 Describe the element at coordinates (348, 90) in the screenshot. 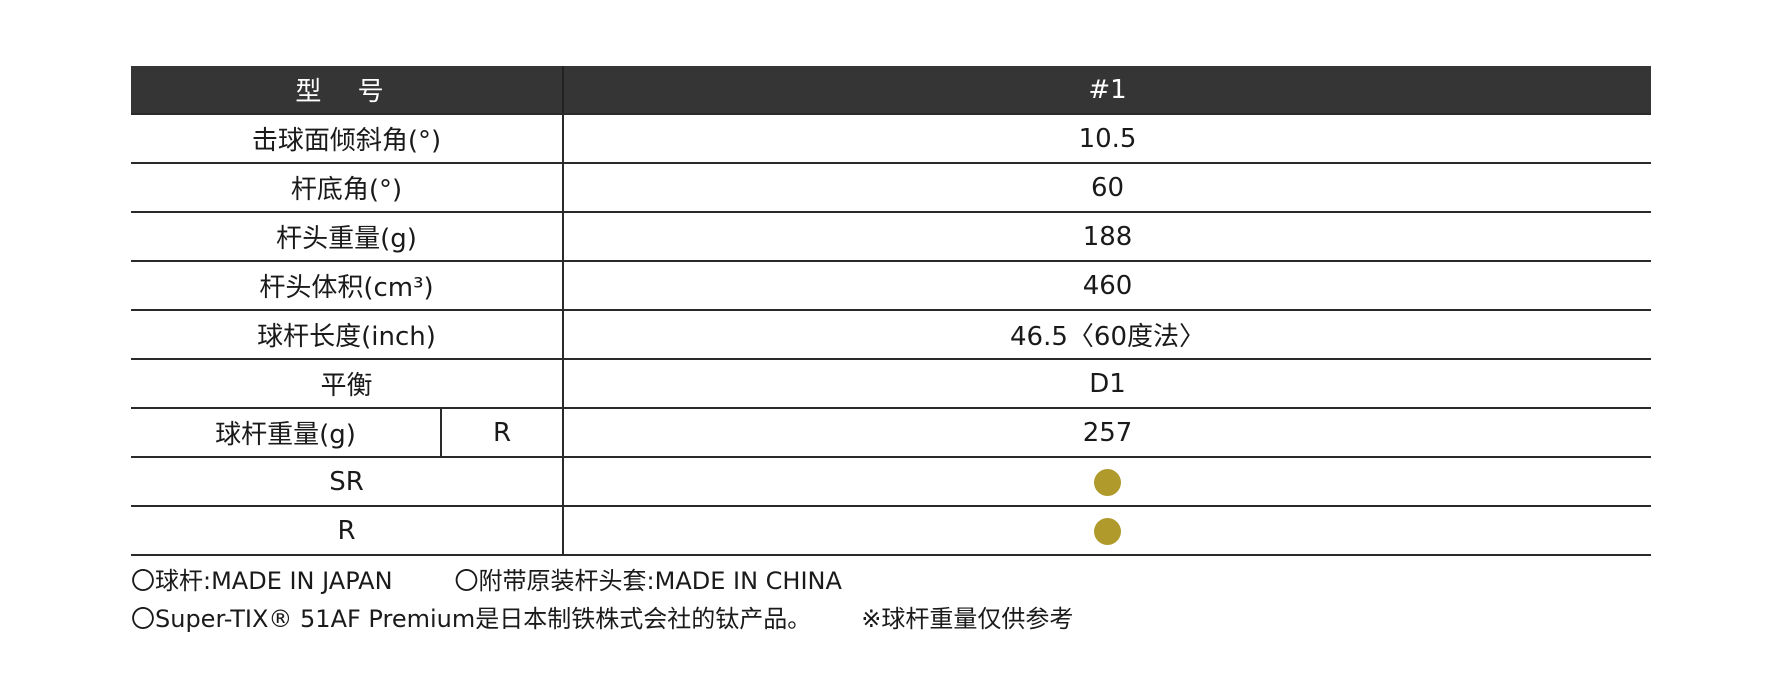

I see `header-label: 型 号` at that location.